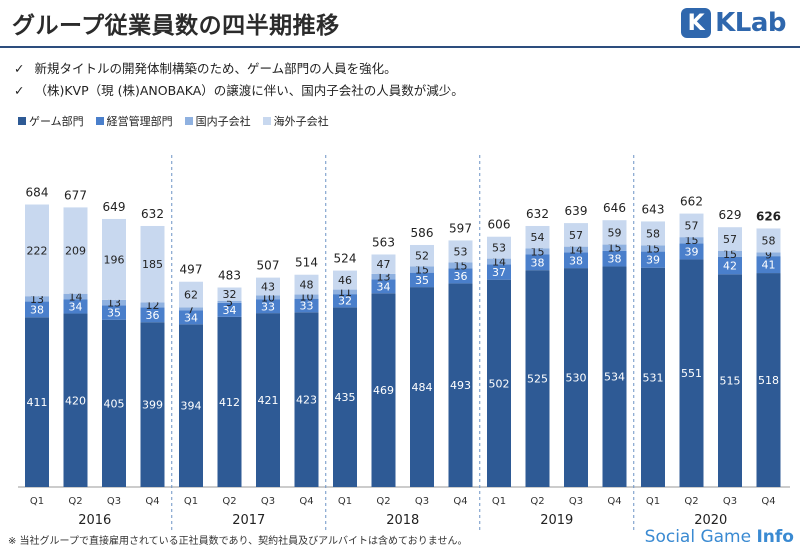 The width and height of the screenshot is (800, 553). Describe the element at coordinates (229, 276) in the screenshot. I see `total-label: 483` at that location.